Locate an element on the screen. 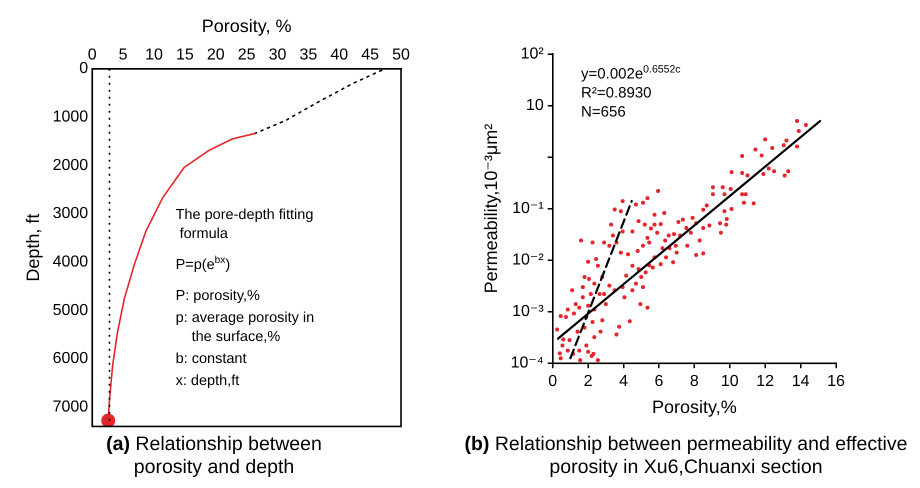 This screenshot has height=488, width=920. x-tick-label: 0 is located at coordinates (553, 381).